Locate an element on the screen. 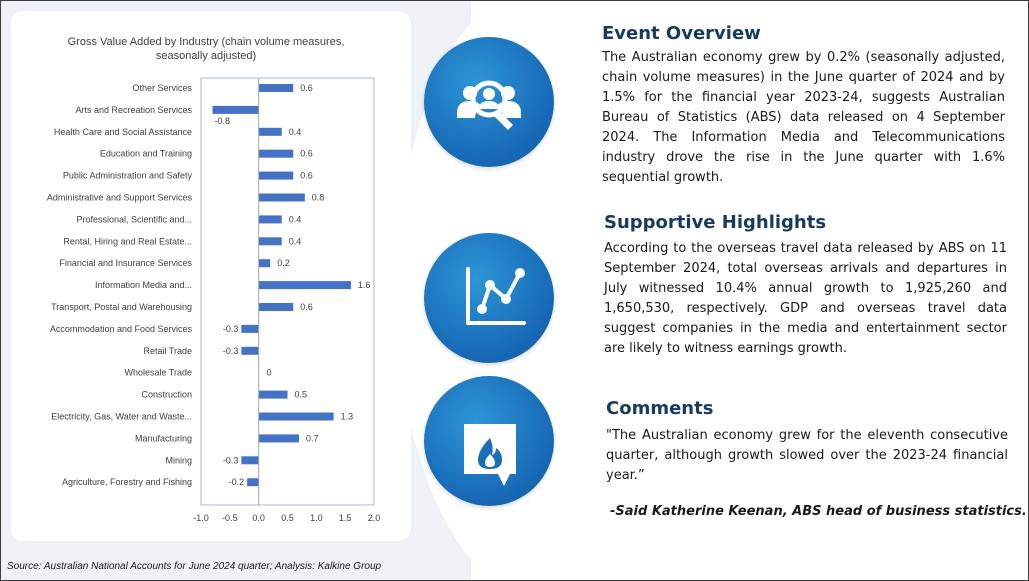 This screenshot has height=581, width=1029. x-tick-label: 1.5 is located at coordinates (345, 518).